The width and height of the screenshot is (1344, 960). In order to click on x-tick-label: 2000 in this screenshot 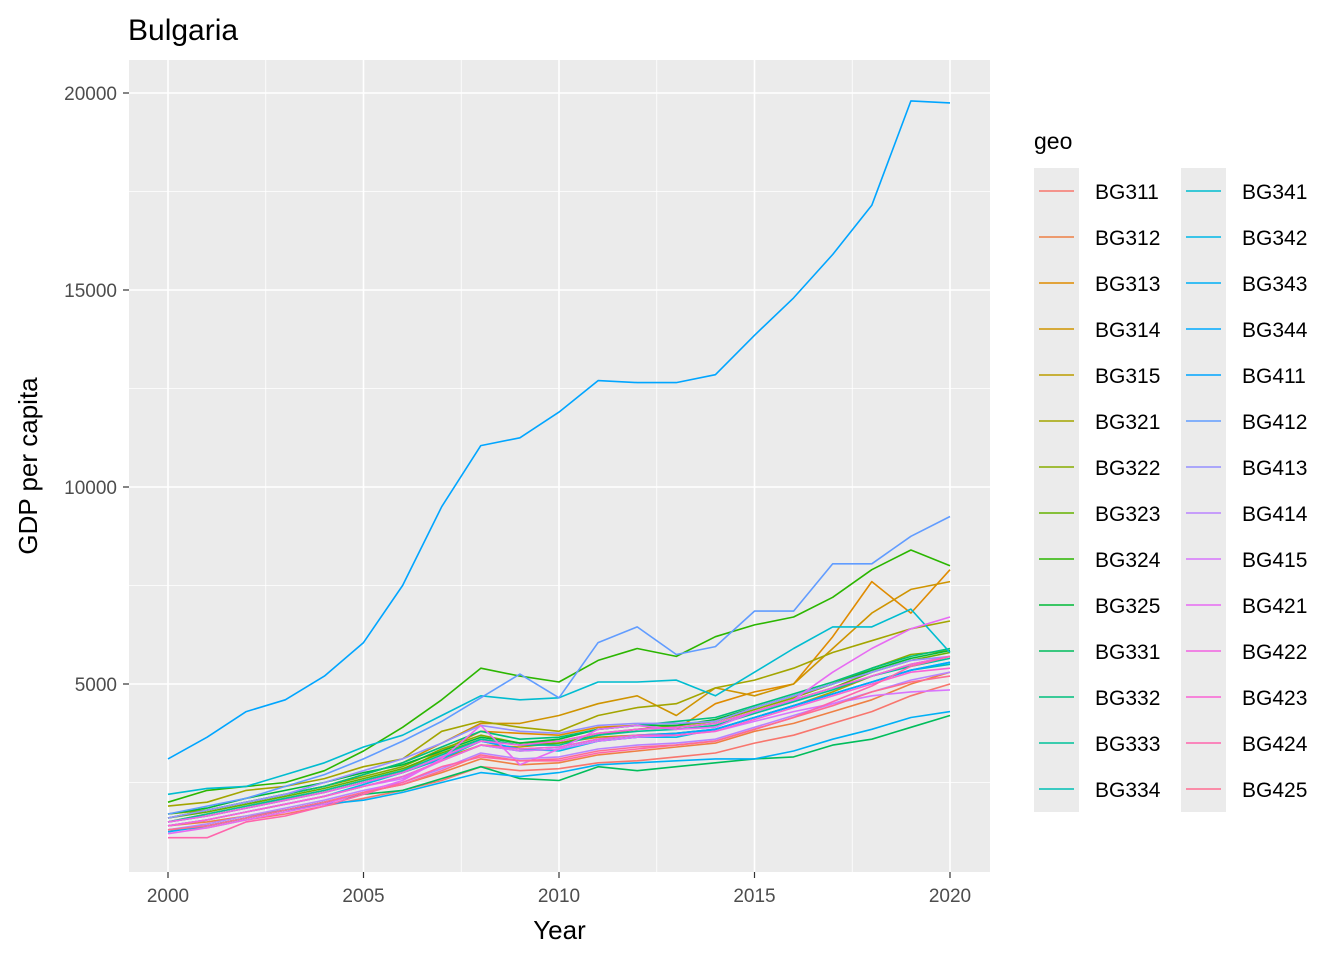, I will do `click(168, 896)`.